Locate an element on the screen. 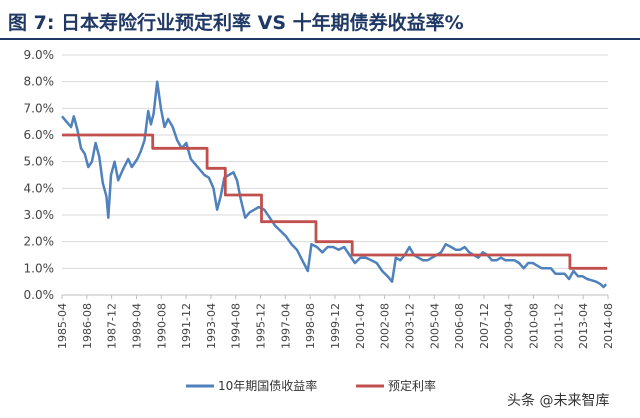  x-tick-label: 2001-04 is located at coordinates (360, 326).